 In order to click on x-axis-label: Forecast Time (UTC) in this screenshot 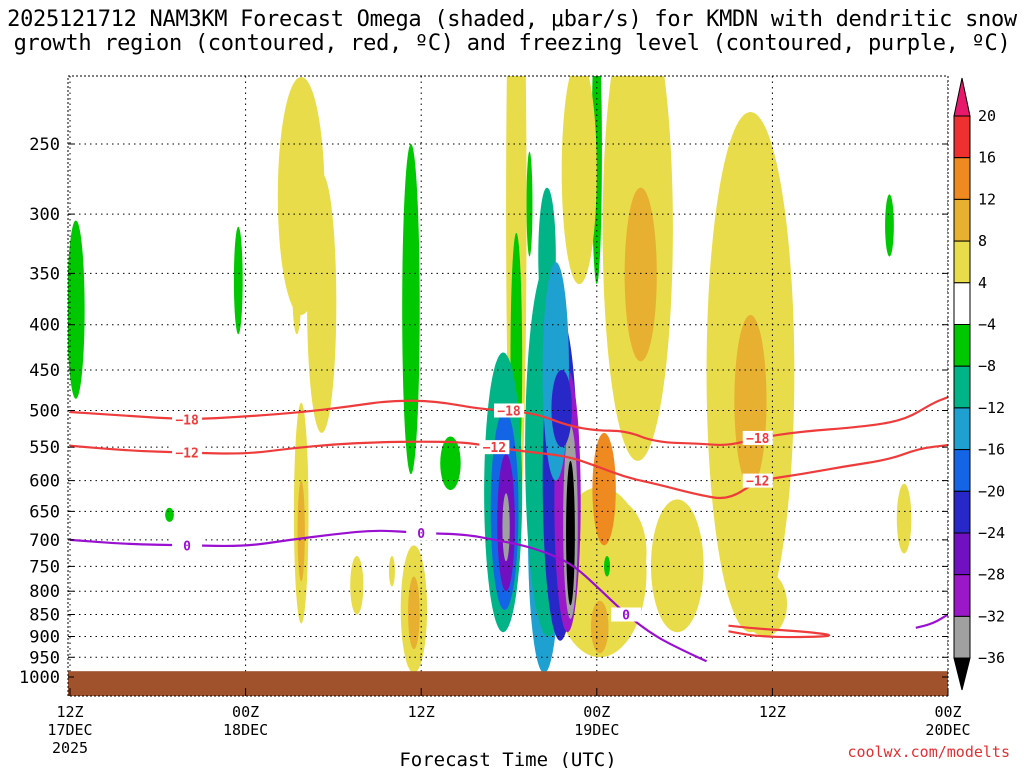, I will do `click(507, 758)`.